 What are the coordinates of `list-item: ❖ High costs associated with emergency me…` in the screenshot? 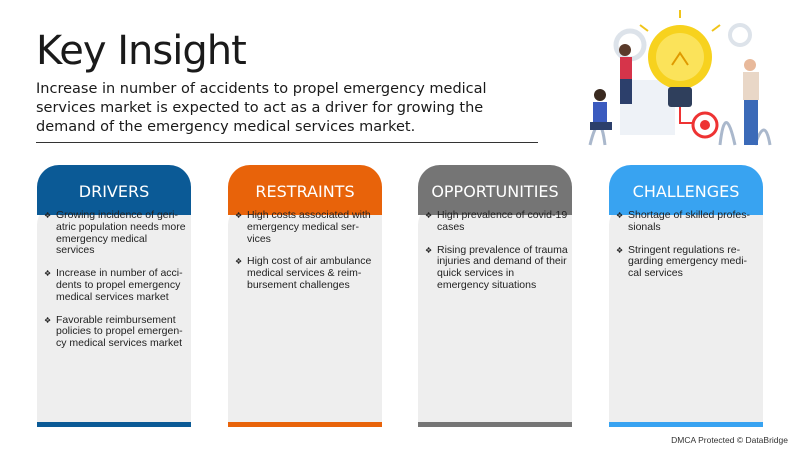 It's located at (306, 227).